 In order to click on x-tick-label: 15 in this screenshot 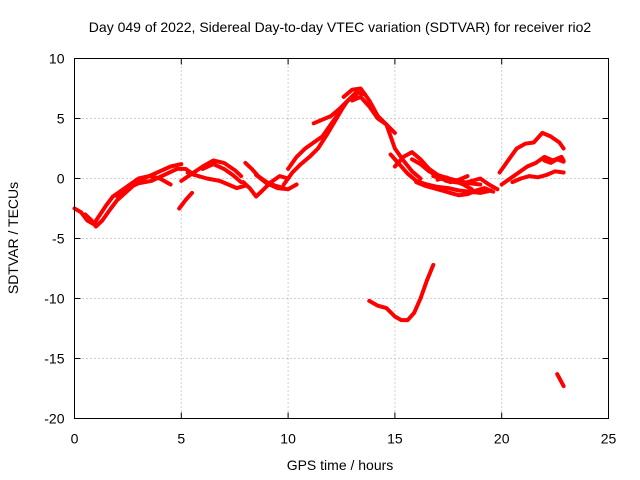, I will do `click(395, 439)`.